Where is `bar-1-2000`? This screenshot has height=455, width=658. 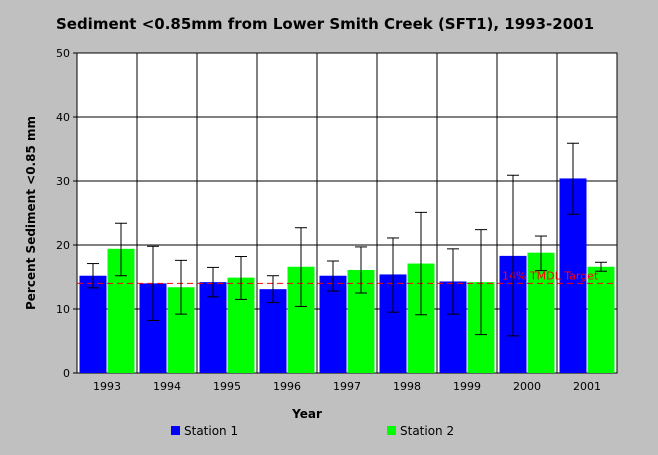 bar-1-2000 is located at coordinates (541, 312).